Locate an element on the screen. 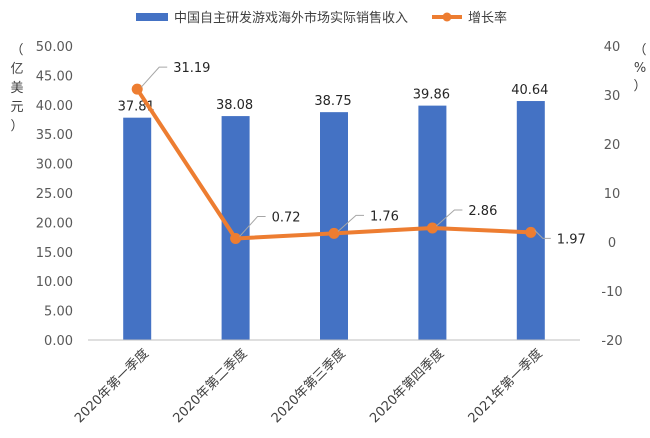 The height and width of the screenshot is (438, 650). right-axis-ticks: -20 -10 0 10 20 30 40 is located at coordinates (611, 194).